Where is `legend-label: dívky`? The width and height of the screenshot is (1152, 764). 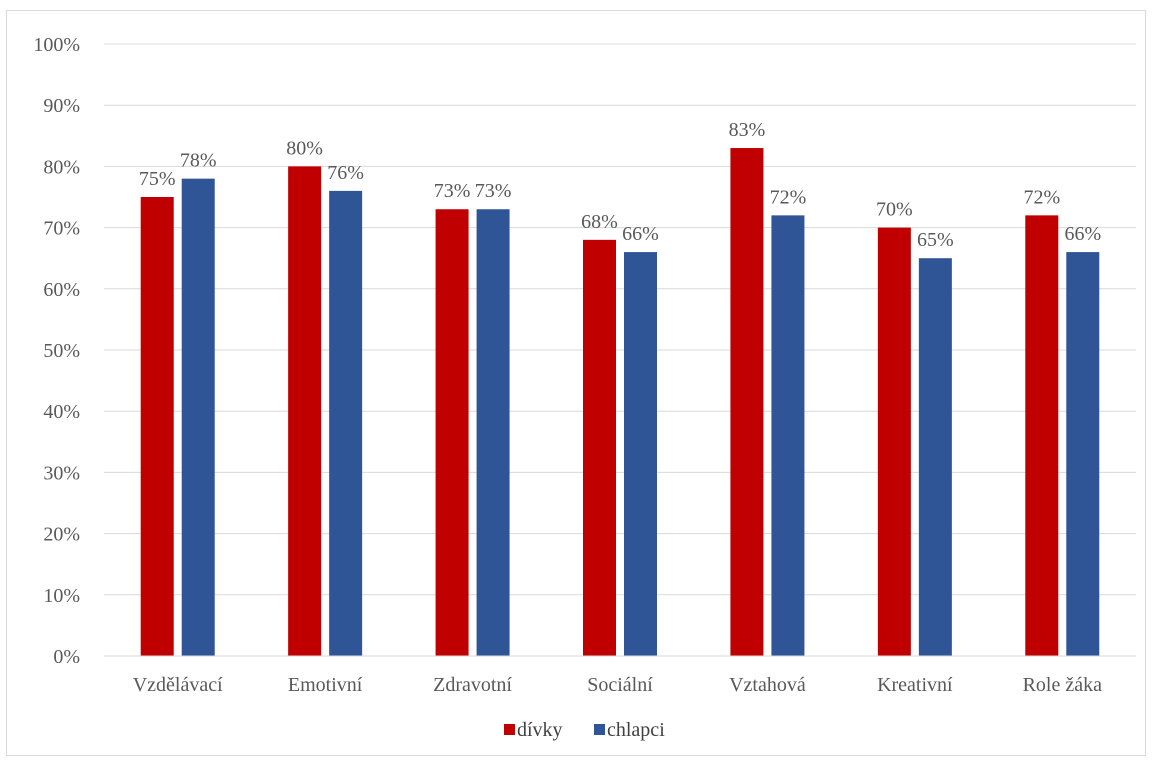
legend-label: dívky is located at coordinates (540, 730).